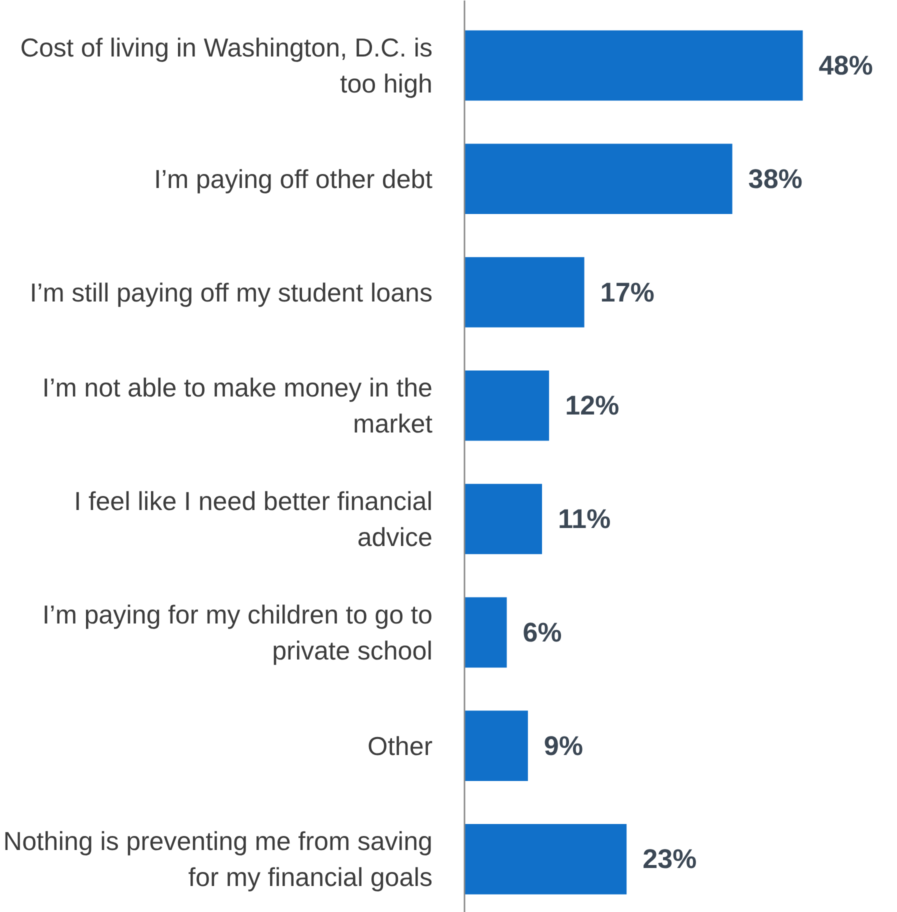 This screenshot has height=912, width=897. Describe the element at coordinates (253, 519) in the screenshot. I see `y-tick-label: I feel like I need better financial advice` at that location.